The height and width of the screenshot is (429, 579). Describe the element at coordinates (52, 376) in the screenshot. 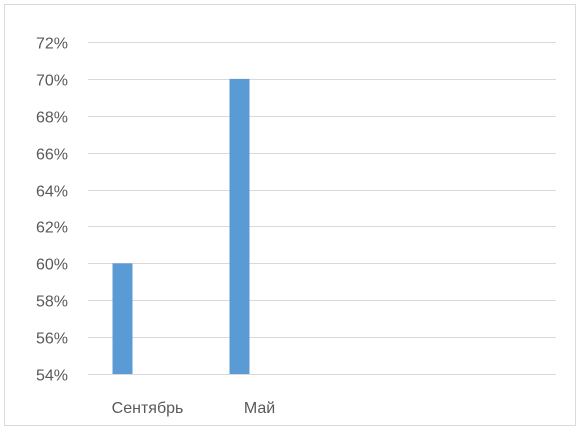

I see `y-tick-label: 54%` at that location.